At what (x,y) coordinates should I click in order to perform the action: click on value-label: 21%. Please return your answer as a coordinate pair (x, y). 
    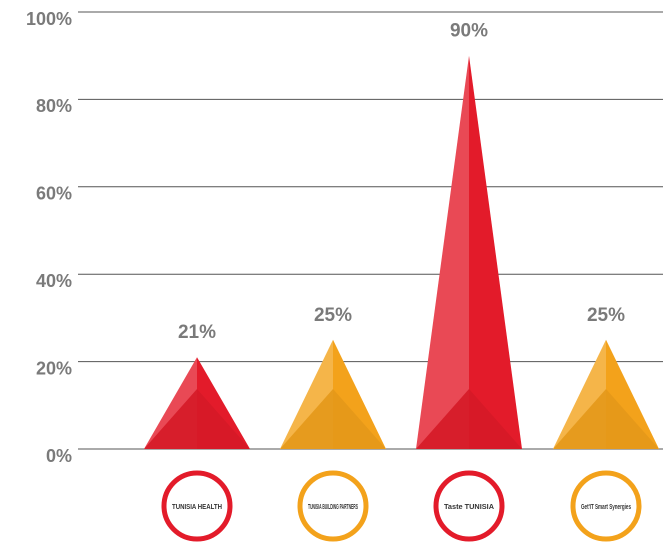
    Looking at the image, I should click on (197, 332).